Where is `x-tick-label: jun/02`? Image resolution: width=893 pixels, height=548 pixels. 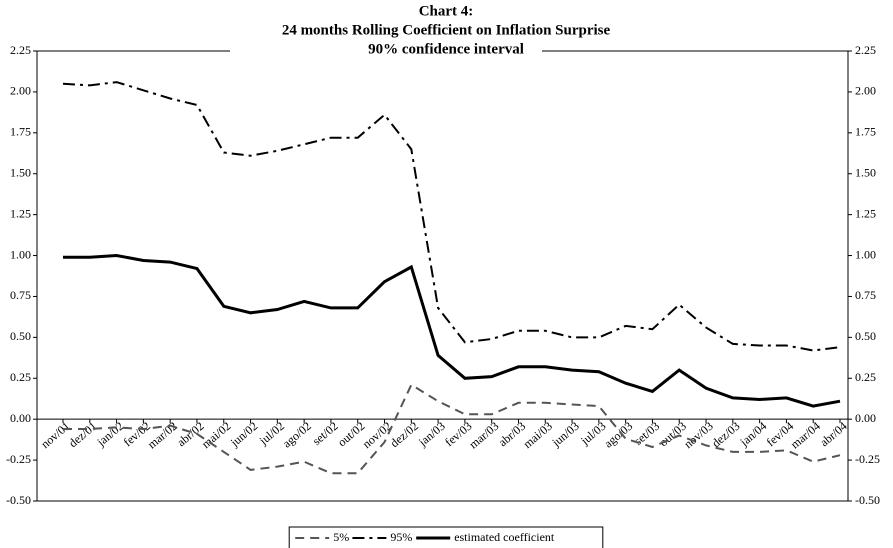
x-tick-label: jun/02 is located at coordinates (243, 434).